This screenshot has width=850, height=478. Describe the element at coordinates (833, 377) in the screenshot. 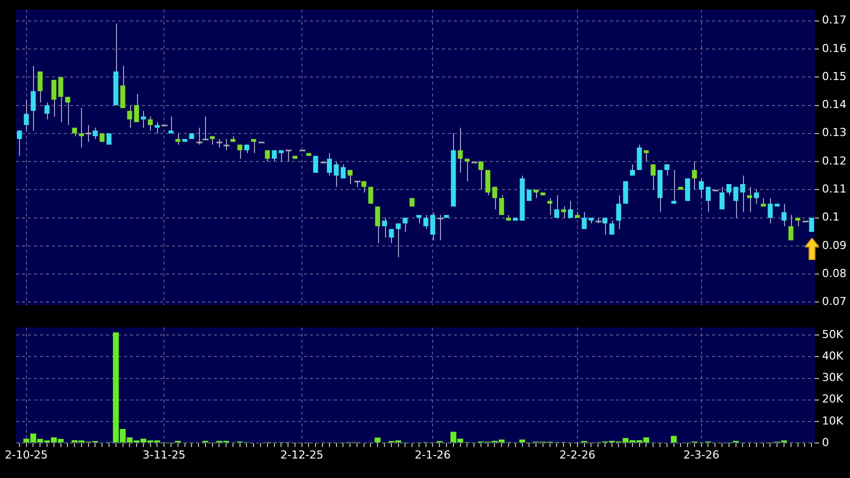

I see `y-tick-label: 30K` at that location.